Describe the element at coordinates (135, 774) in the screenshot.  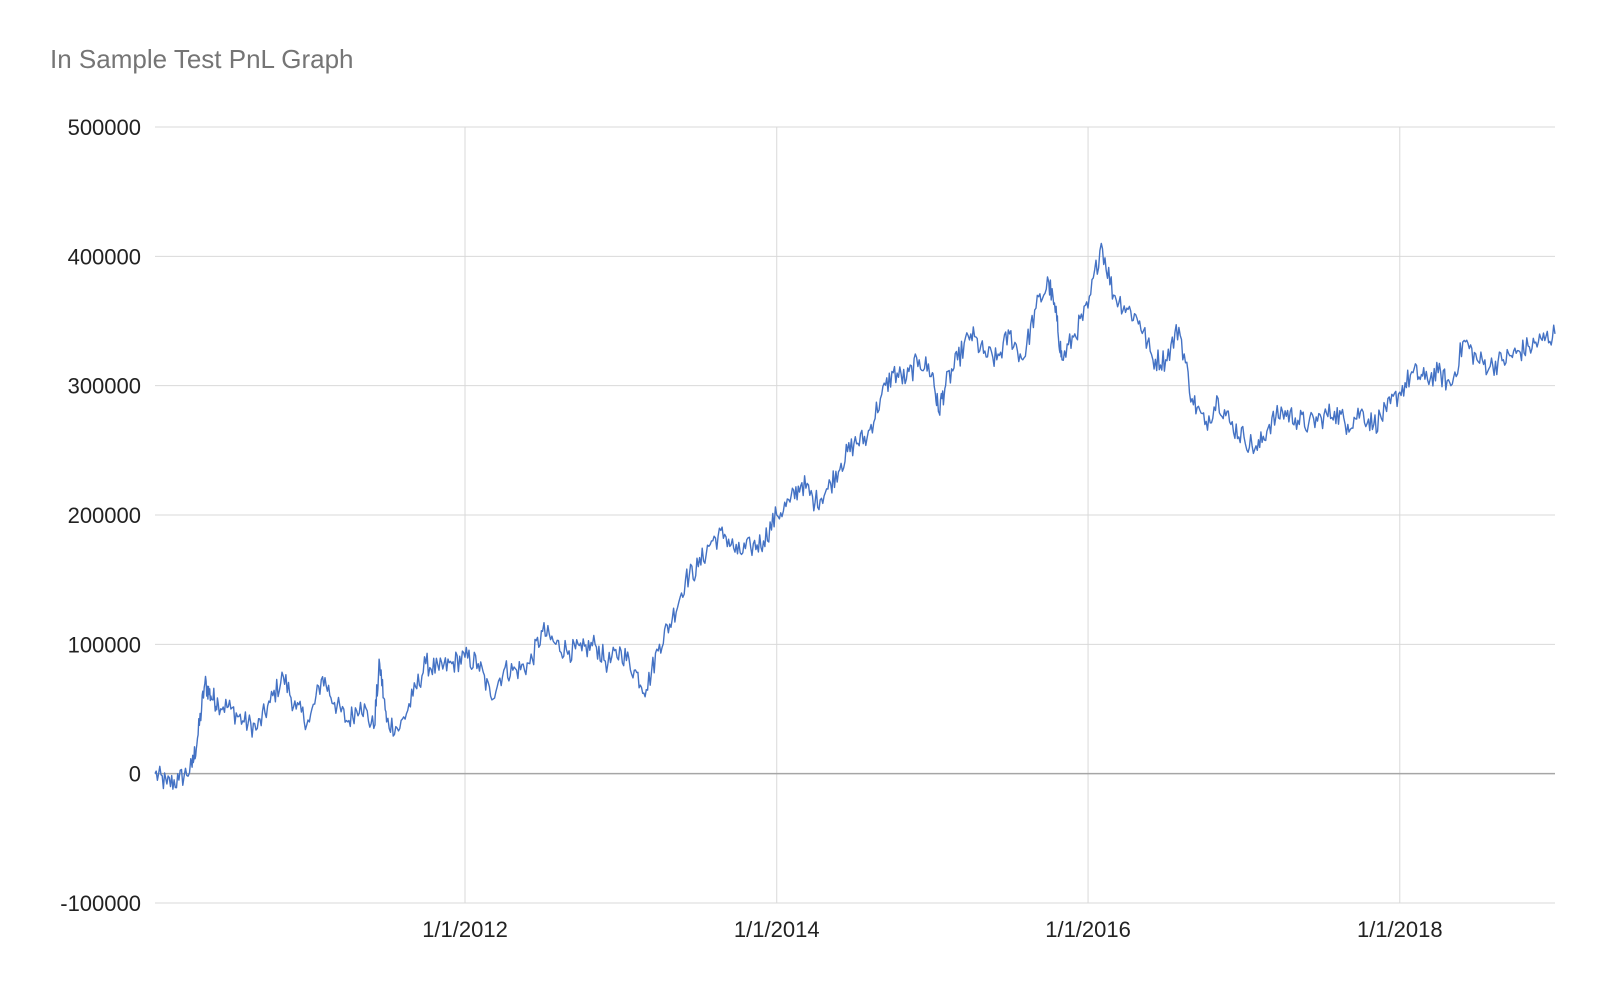
I see `y-tick-label: 0` at that location.